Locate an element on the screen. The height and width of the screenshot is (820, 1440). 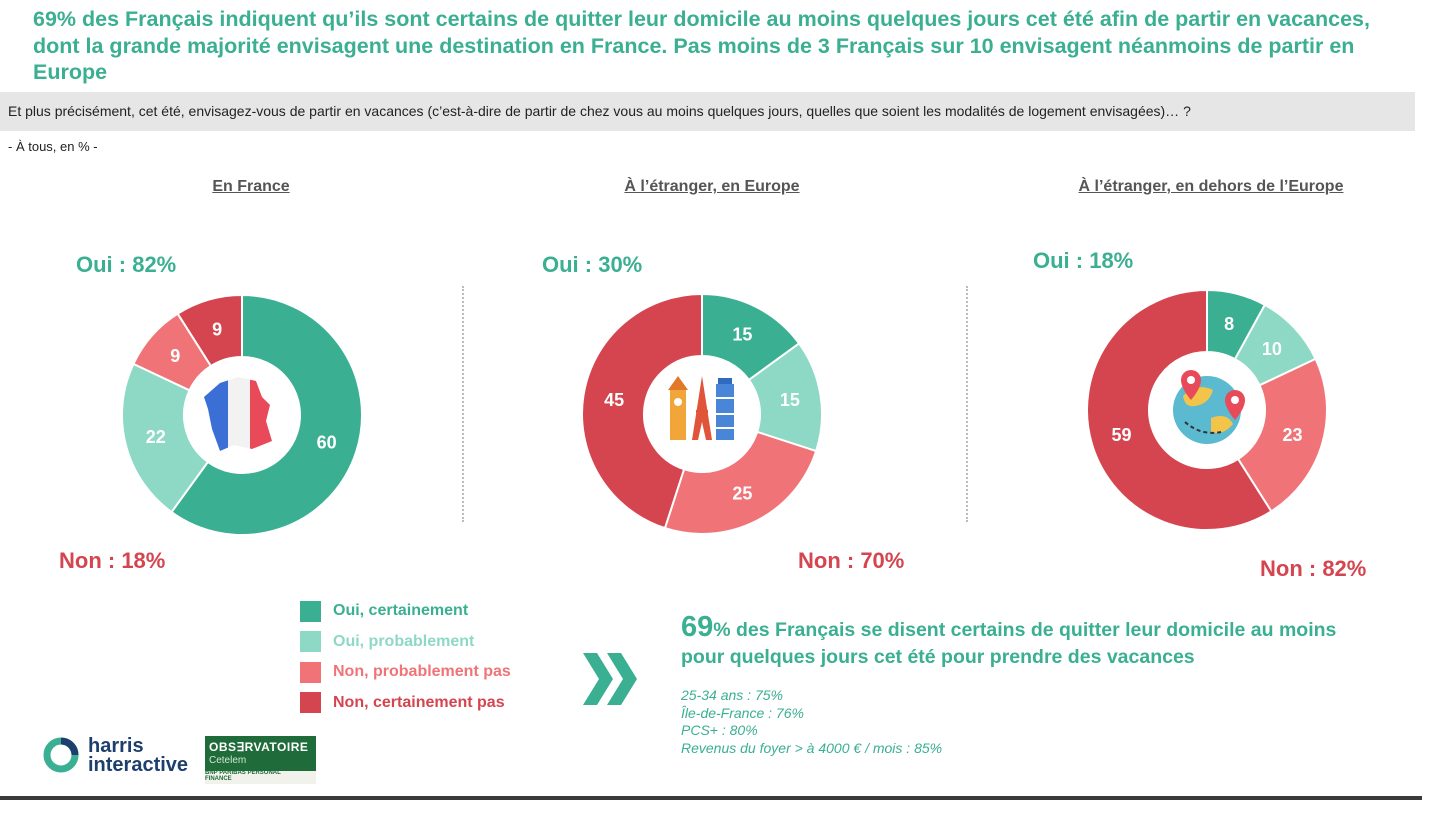
legend-item: Non, probablement pas is located at coordinates (405, 672).